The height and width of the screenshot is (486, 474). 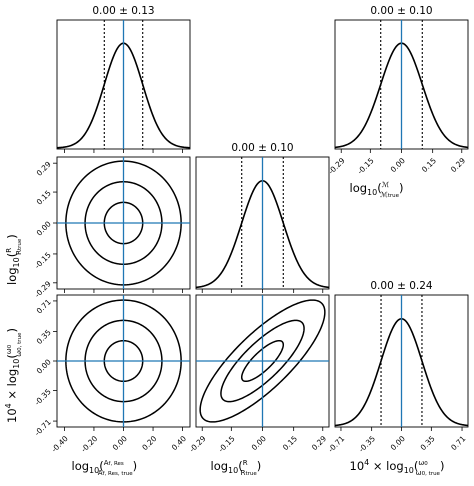 What do you see at coordinates (14, 259) in the screenshot?
I see `y-axis-label-logR: log10(R Rtrue)` at bounding box center [14, 259].